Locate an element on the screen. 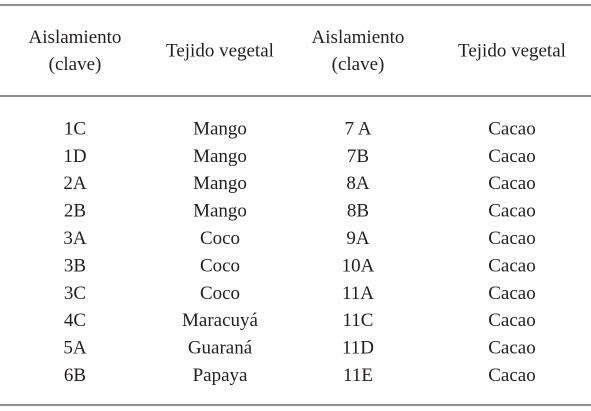 The width and height of the screenshot is (591, 411). cell: Papaya is located at coordinates (220, 375).